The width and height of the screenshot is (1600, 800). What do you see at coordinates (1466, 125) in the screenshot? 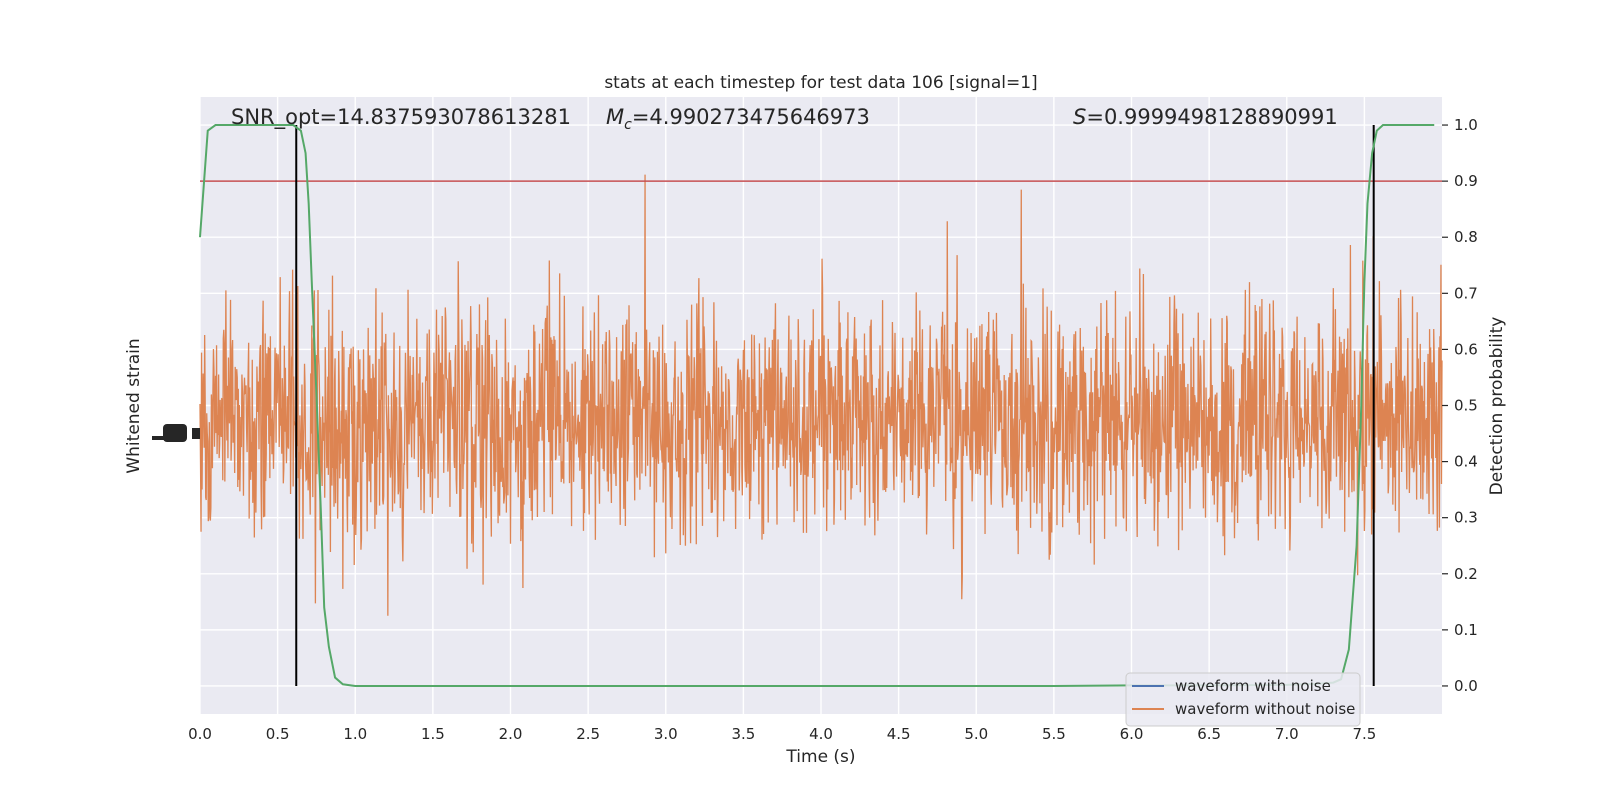
I see `right-tick-label: 1.0` at bounding box center [1466, 125].